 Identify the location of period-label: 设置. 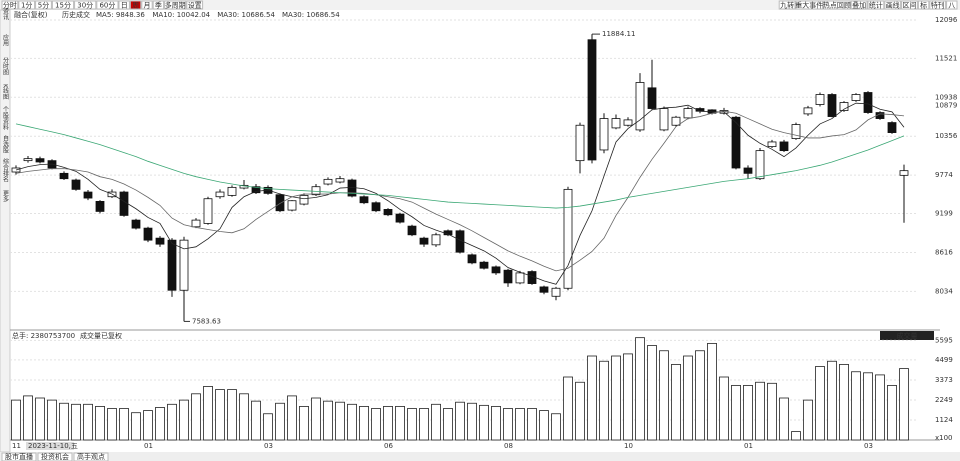
(195, 5).